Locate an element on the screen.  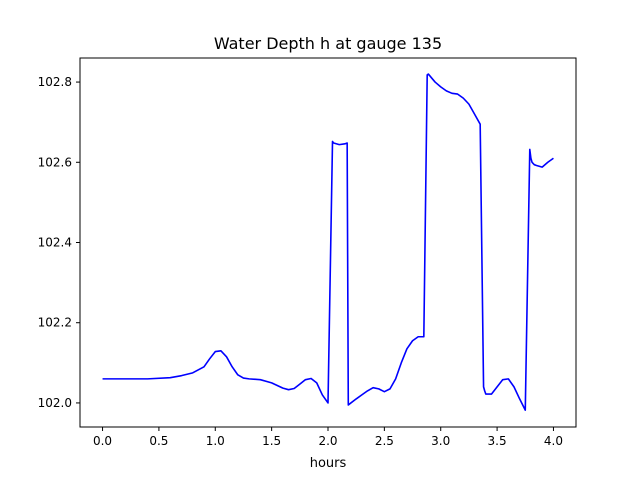
x-tick-label: 0.0 is located at coordinates (102, 441).